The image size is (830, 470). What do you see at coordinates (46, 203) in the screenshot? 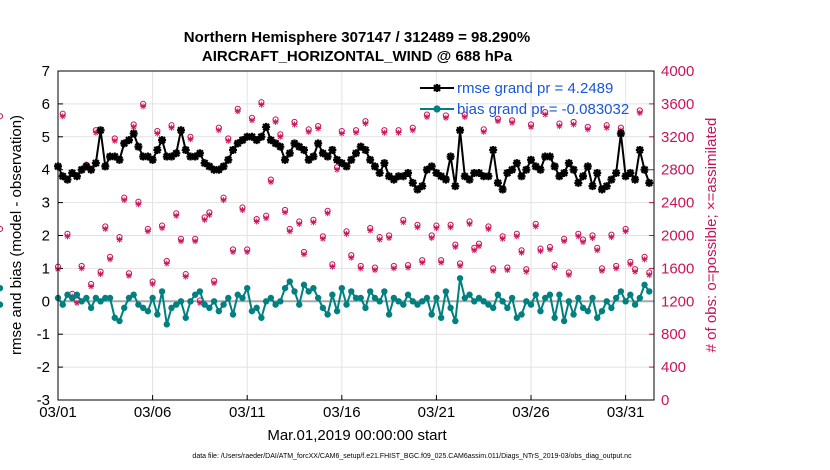
I see `y-left-tick-label: 3` at bounding box center [46, 203].